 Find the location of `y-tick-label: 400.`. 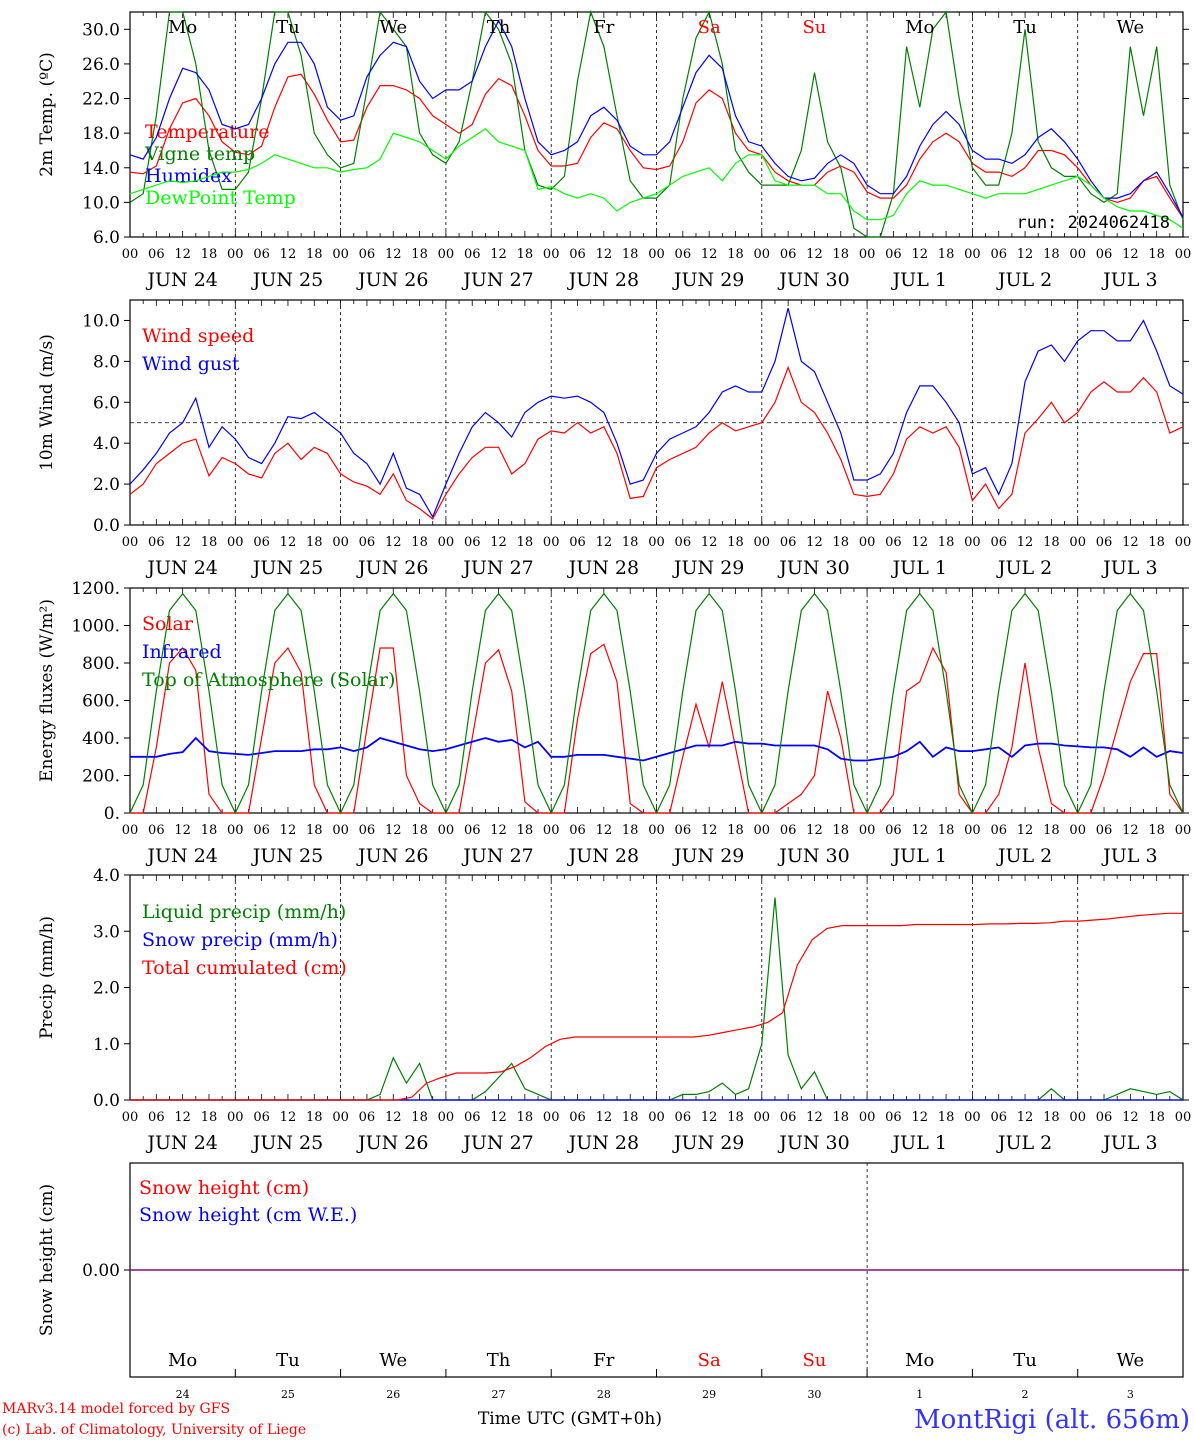

y-tick-label: 400. is located at coordinates (101, 739).